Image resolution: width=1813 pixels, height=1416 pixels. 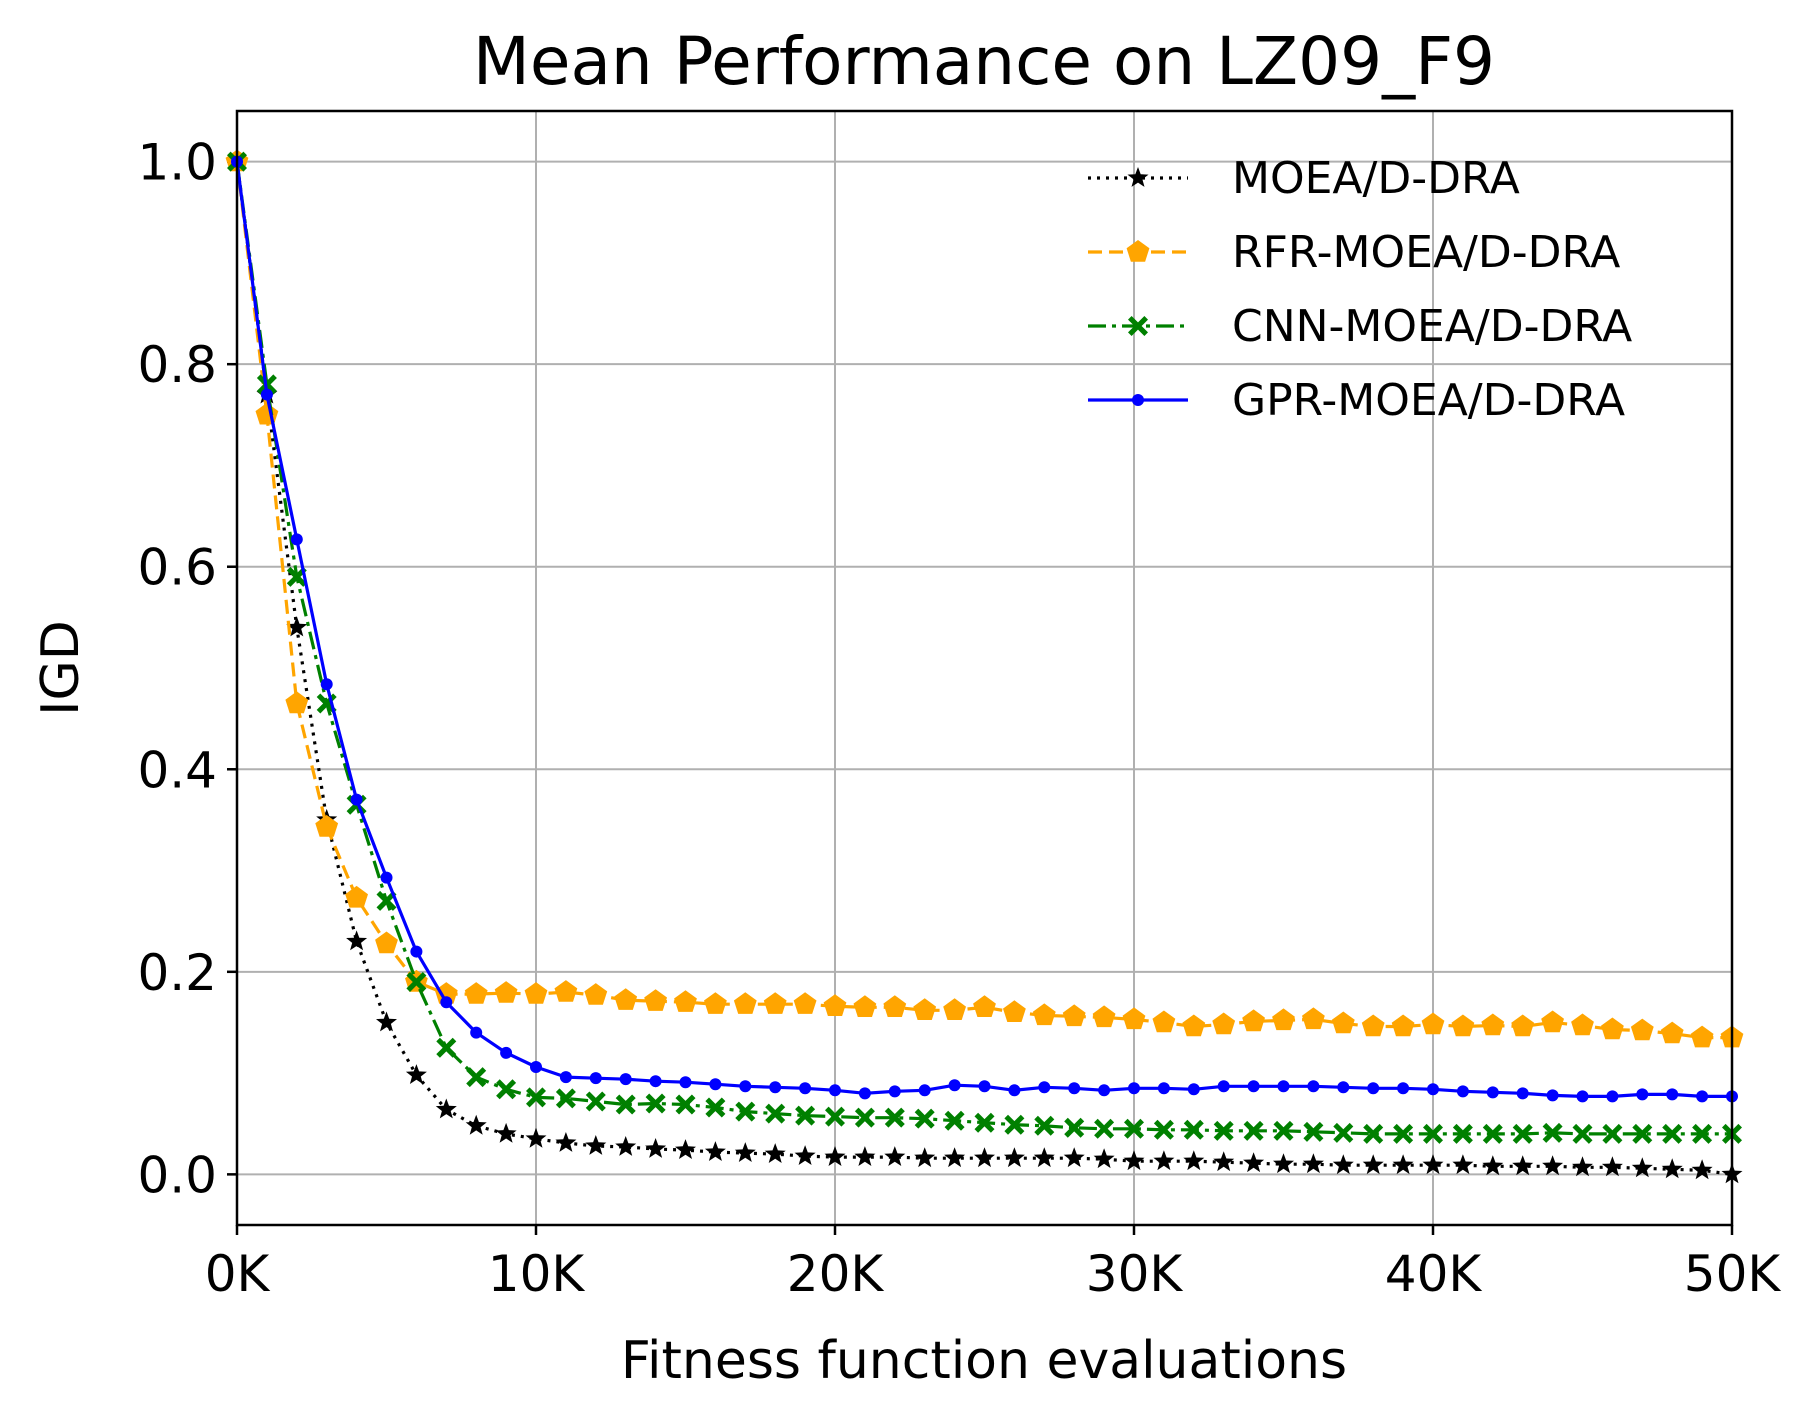 I want to click on x-tick-label: 30K, so click(x=1135, y=1274).